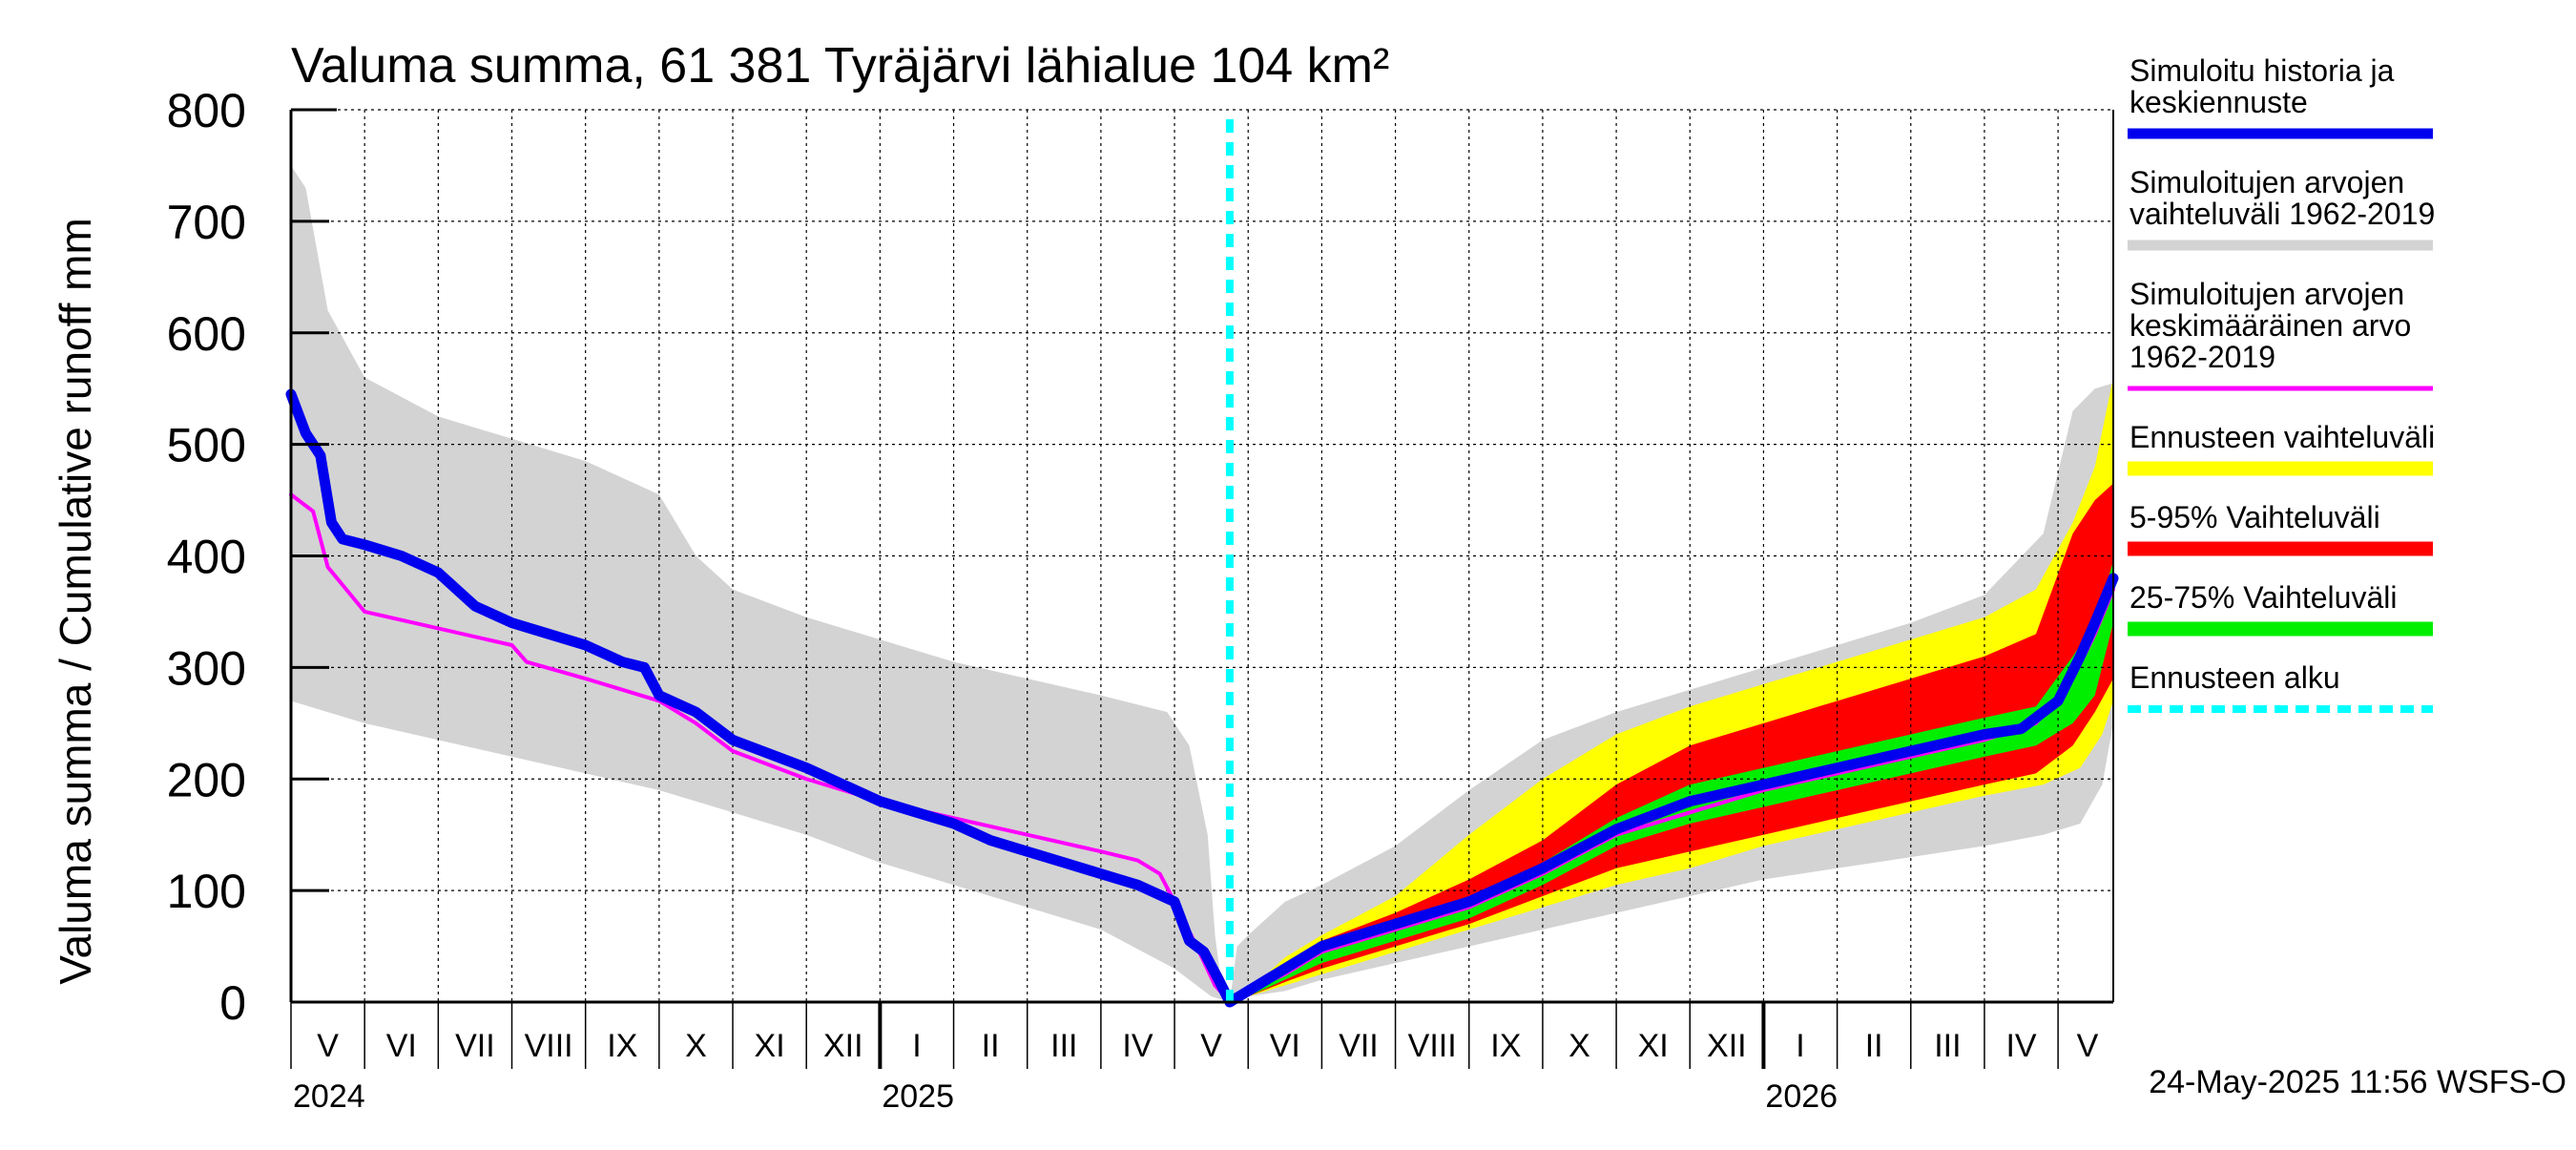 The image size is (2576, 1150). I want to click on legend-text: 1962-2019, so click(2202, 357).